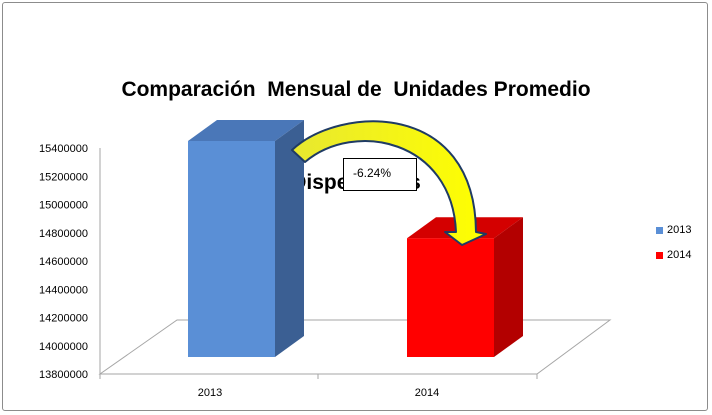 The height and width of the screenshot is (415, 712). I want to click on bar-2013-front, so click(231, 249).